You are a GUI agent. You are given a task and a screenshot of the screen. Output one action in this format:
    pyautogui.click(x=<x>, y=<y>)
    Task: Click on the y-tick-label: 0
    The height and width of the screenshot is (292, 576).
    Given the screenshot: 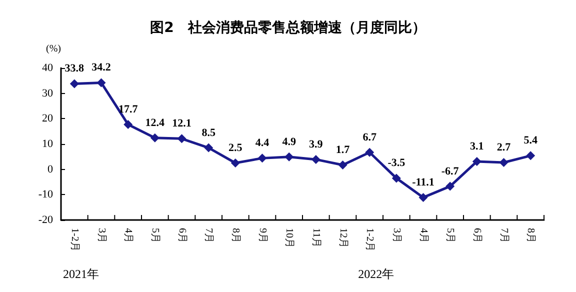 What is the action you would take?
    pyautogui.click(x=51, y=169)
    